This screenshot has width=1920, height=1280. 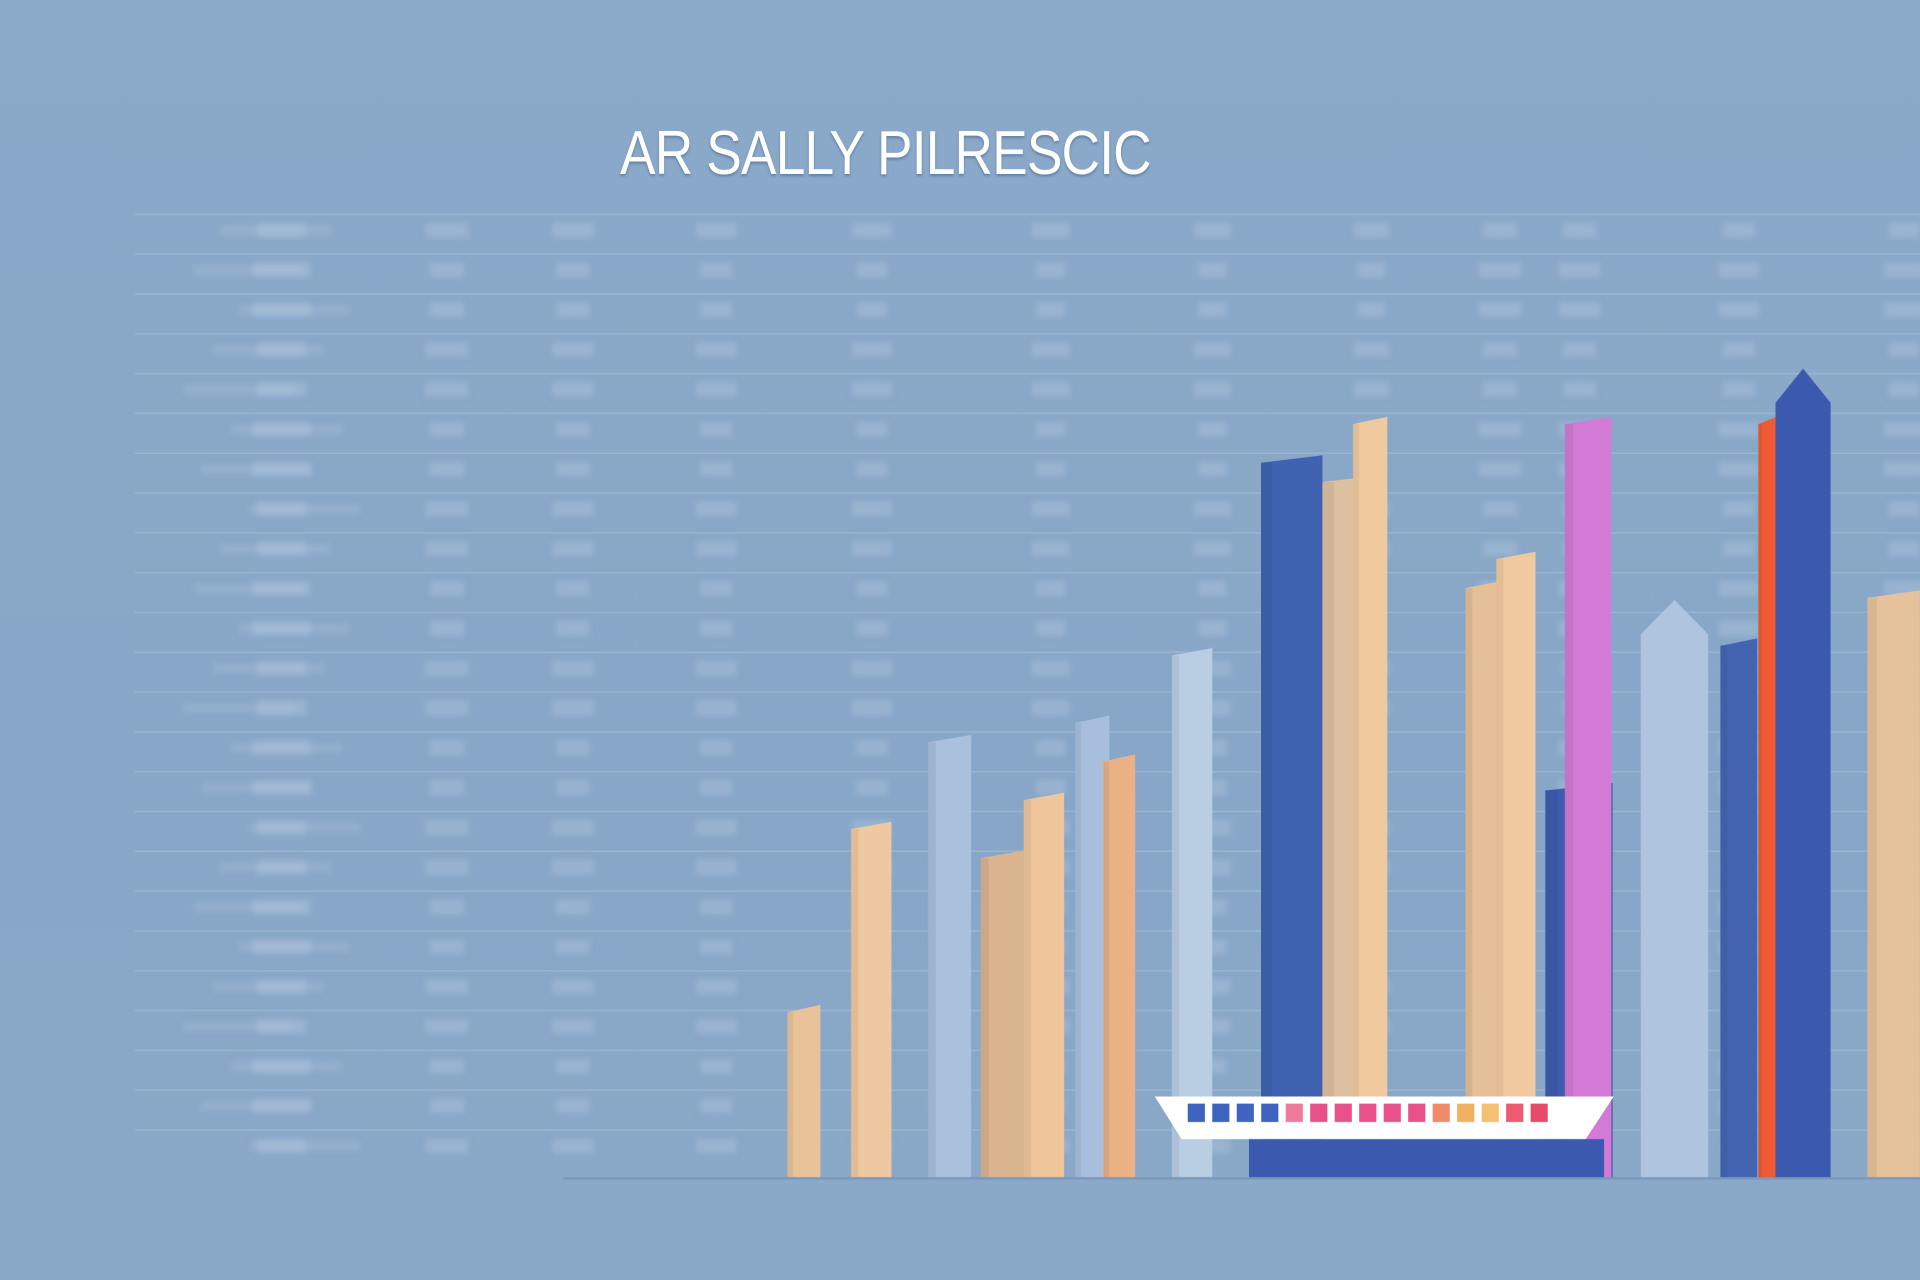 I want to click on platform-base, so click(x=1426, y=1159).